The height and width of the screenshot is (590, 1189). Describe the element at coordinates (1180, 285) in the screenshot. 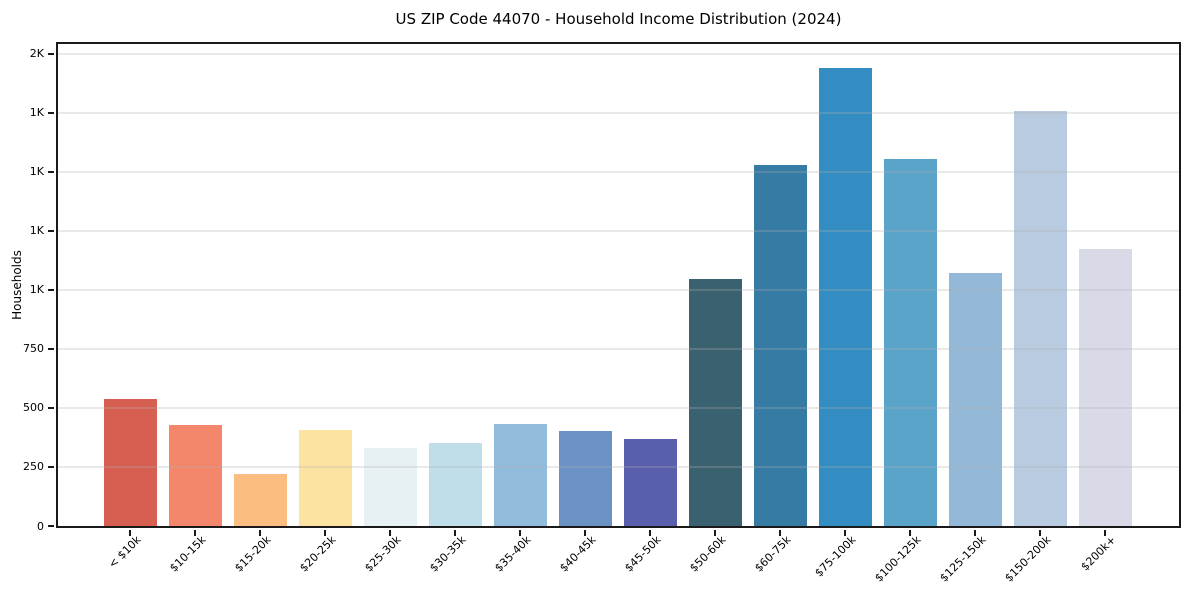

I see `right-spine` at that location.